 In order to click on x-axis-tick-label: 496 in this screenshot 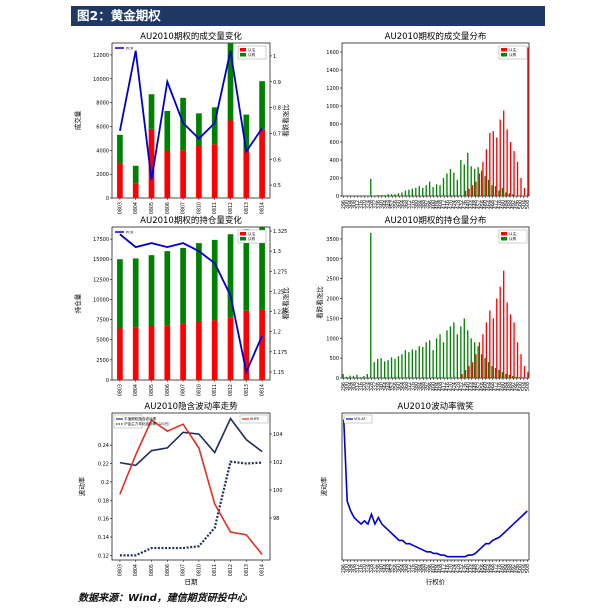, I will do `click(517, 386)`.